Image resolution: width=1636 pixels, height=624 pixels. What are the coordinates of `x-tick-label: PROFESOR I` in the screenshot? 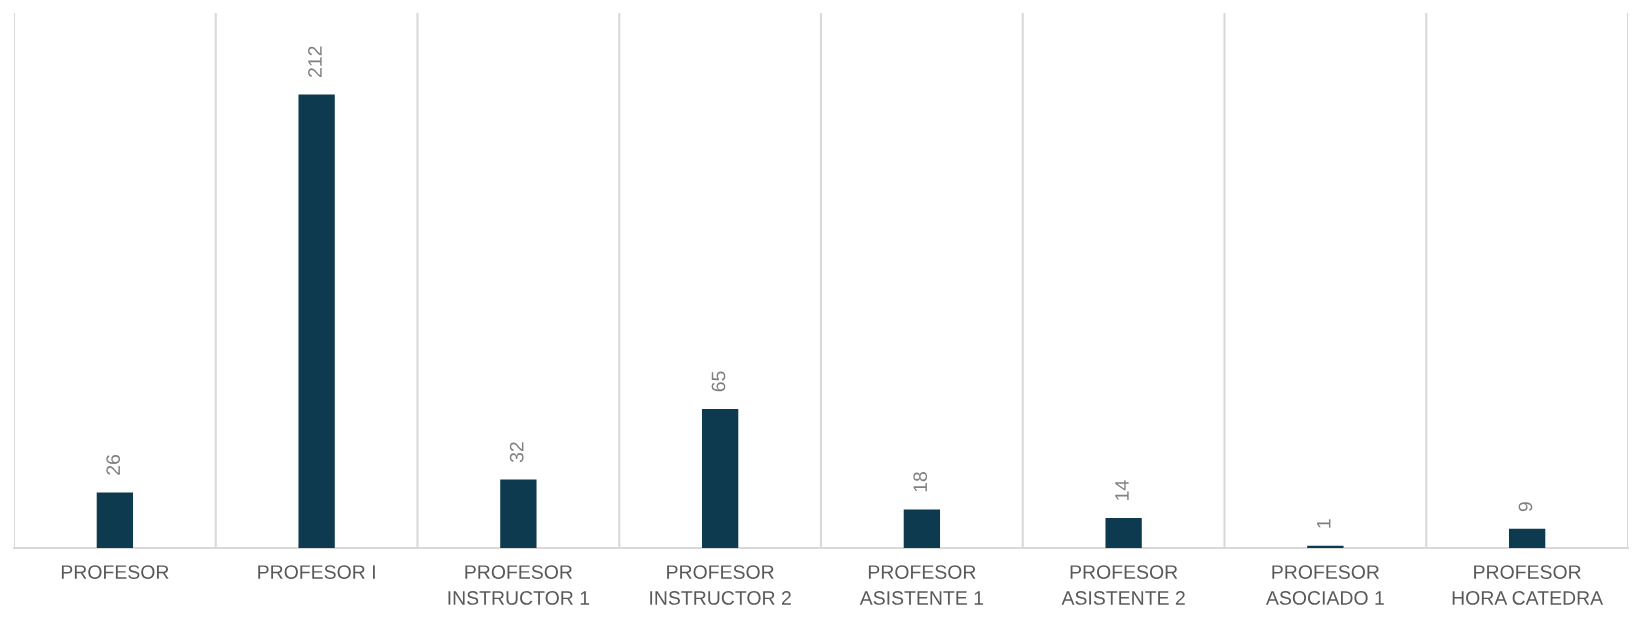 It's located at (316, 572).